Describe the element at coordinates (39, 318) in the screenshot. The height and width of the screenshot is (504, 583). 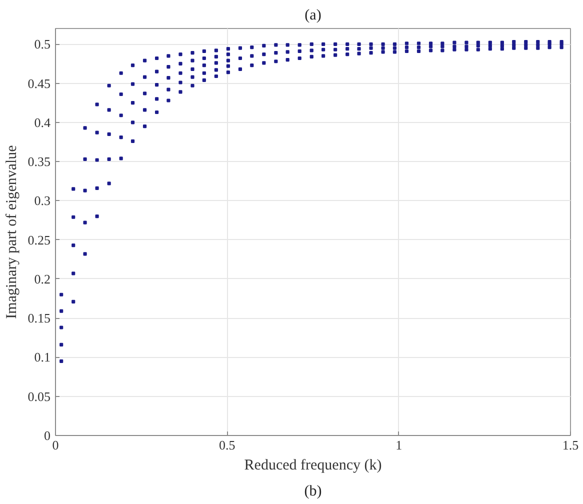
I see `y-tick-label: 0.15` at that location.